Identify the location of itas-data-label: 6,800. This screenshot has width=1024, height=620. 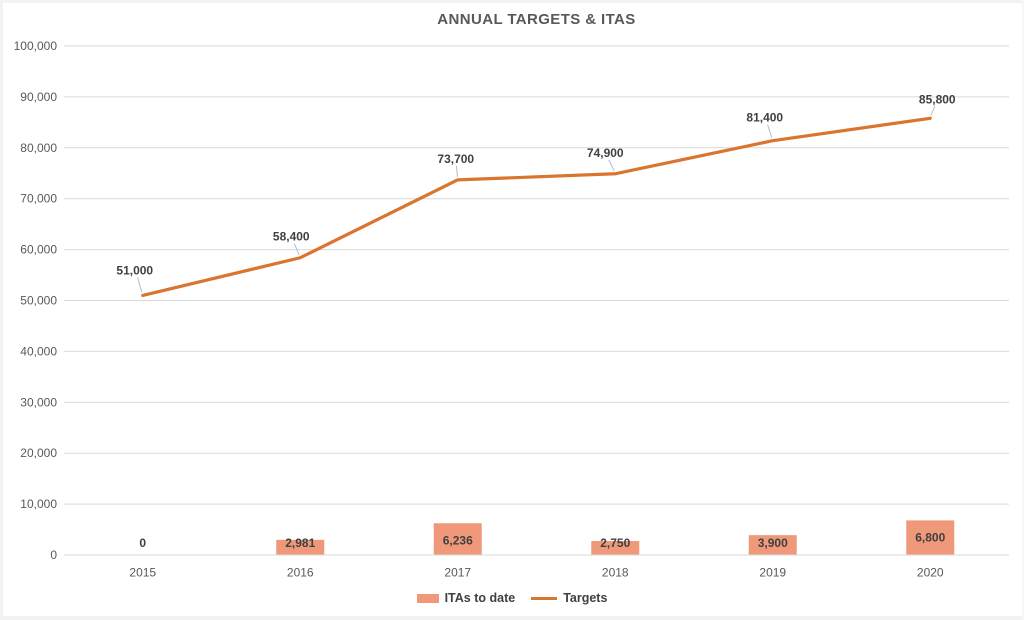
(930, 537).